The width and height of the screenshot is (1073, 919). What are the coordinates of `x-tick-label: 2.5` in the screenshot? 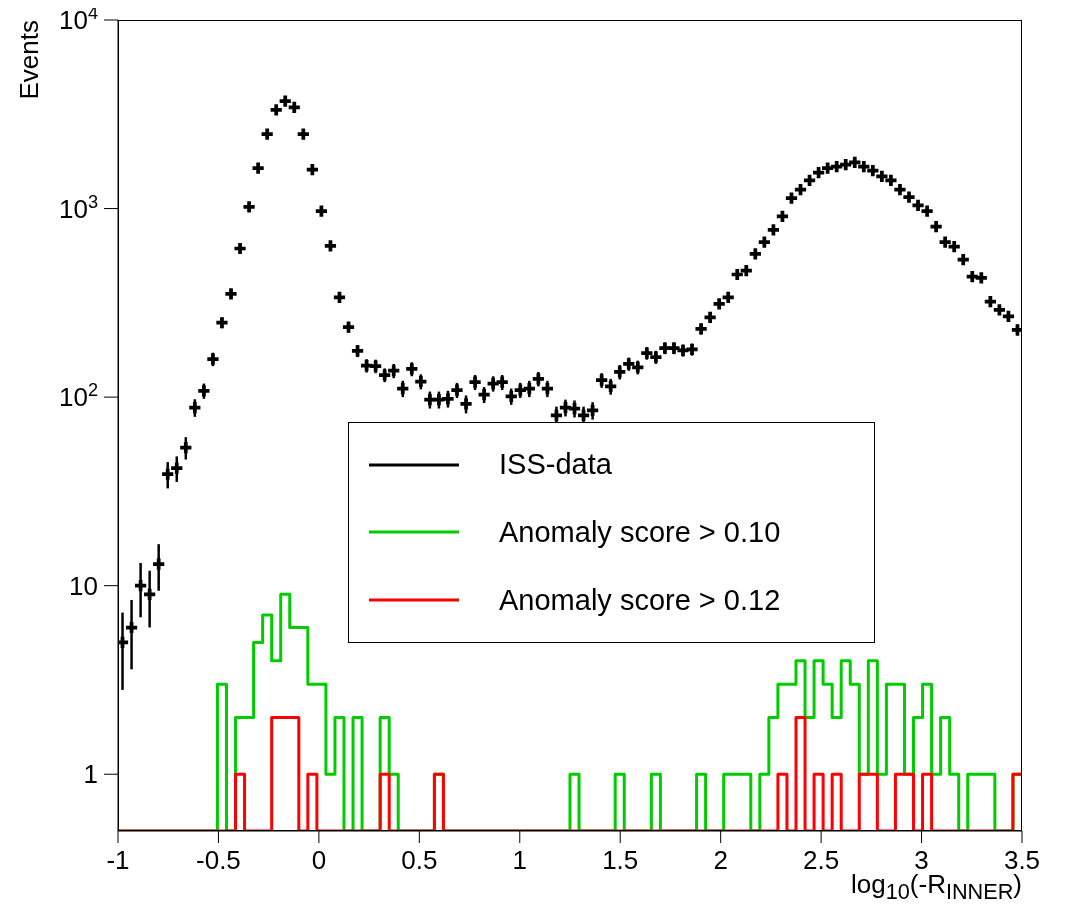 It's located at (821, 860).